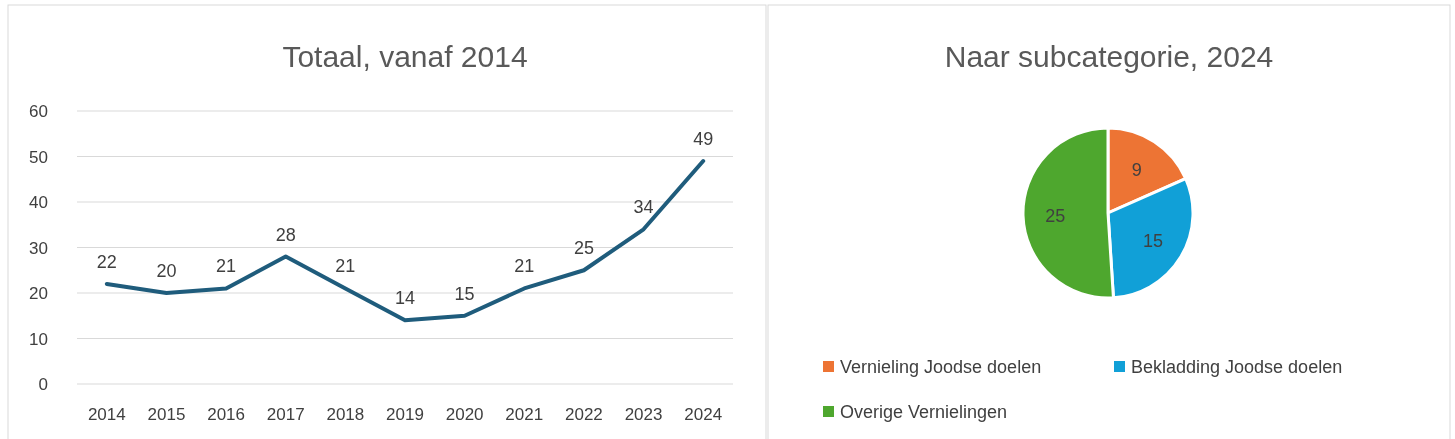 This screenshot has height=439, width=1455. What do you see at coordinates (38, 202) in the screenshot?
I see `y-tick-label: 40` at bounding box center [38, 202].